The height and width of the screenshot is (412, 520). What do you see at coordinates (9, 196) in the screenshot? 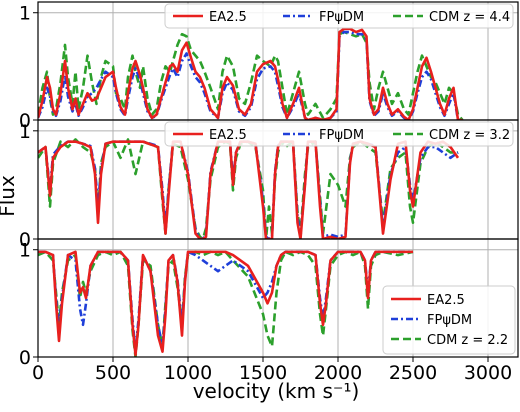
I see `y-axis-label: Flux` at bounding box center [9, 196].